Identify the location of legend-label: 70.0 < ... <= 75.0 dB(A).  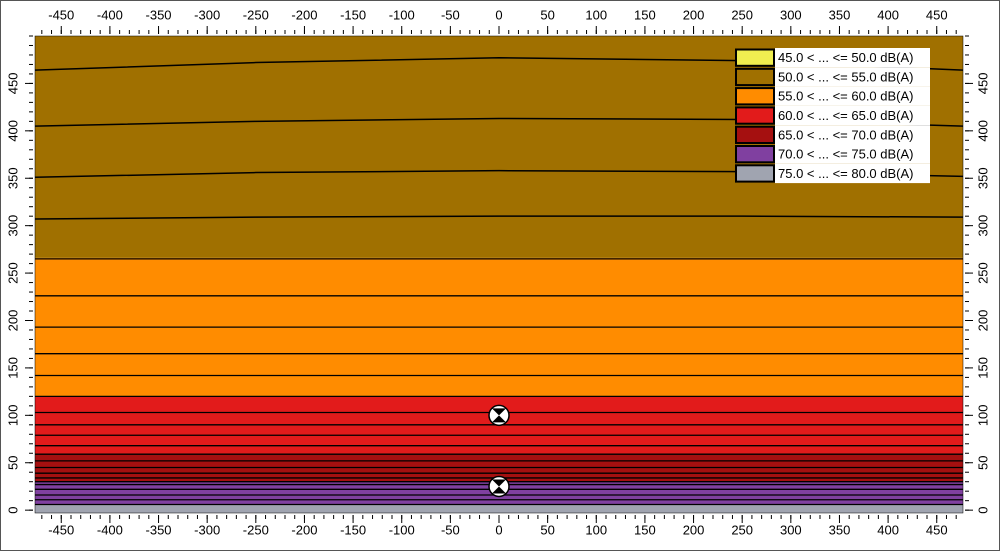
(846, 154).